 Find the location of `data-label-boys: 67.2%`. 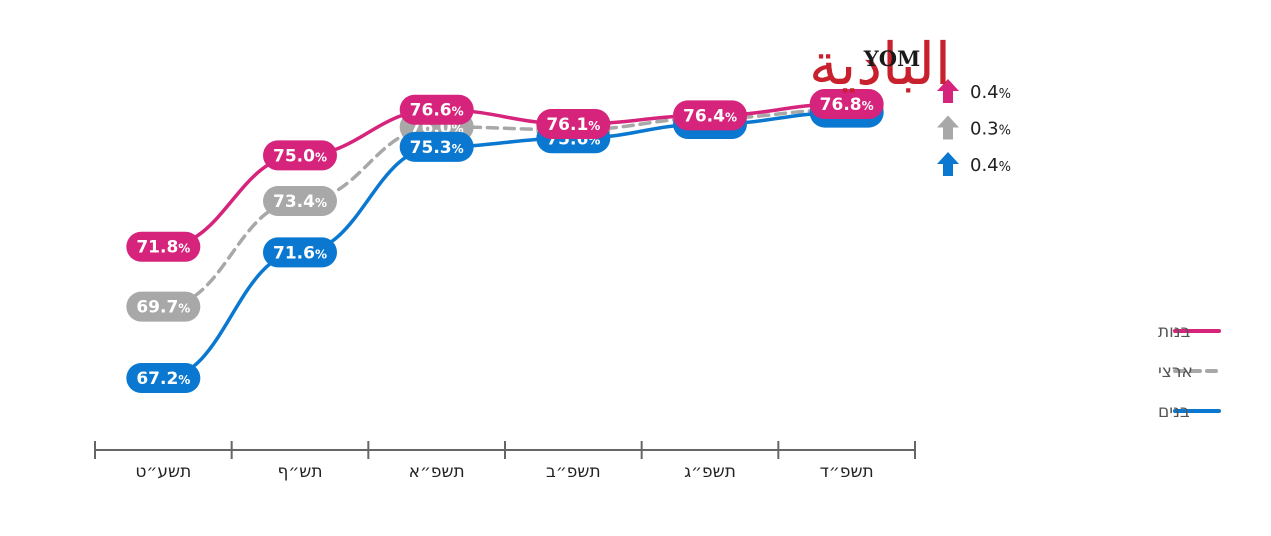

data-label-boys: 67.2% is located at coordinates (163, 378).